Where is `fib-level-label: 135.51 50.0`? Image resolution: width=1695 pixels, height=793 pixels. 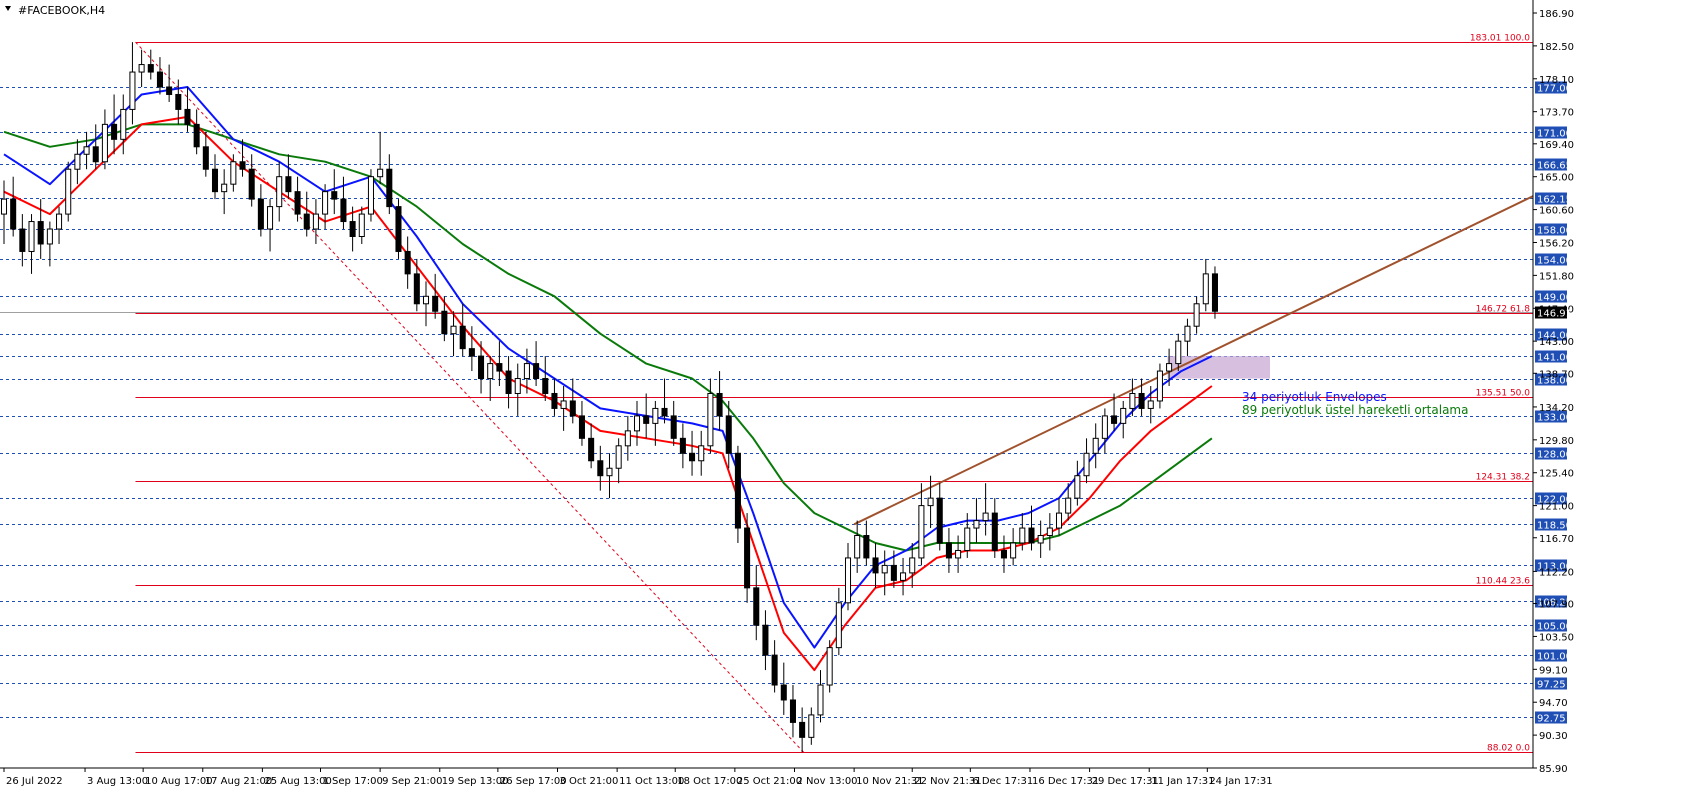 fib-level-label: 135.51 50.0 is located at coordinates (1503, 394).